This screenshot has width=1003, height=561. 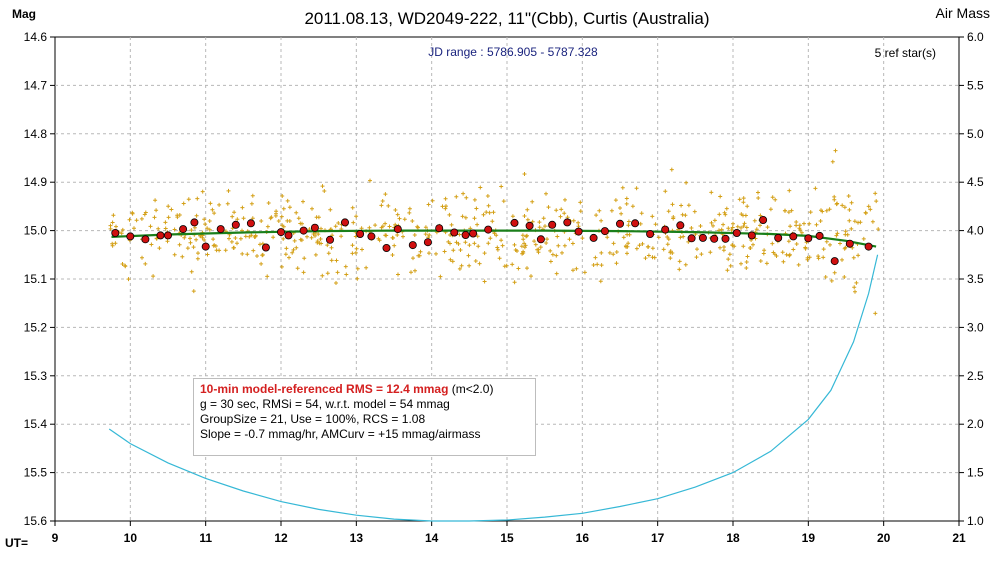 What do you see at coordinates (313, 419) in the screenshot?
I see `stats-line-3: GroupSize = 21, Use = 100%, RCS = 1.08` at bounding box center [313, 419].